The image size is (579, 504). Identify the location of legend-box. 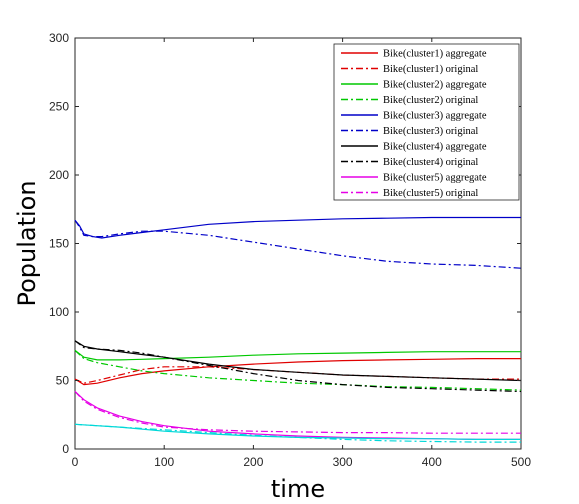
(426, 122).